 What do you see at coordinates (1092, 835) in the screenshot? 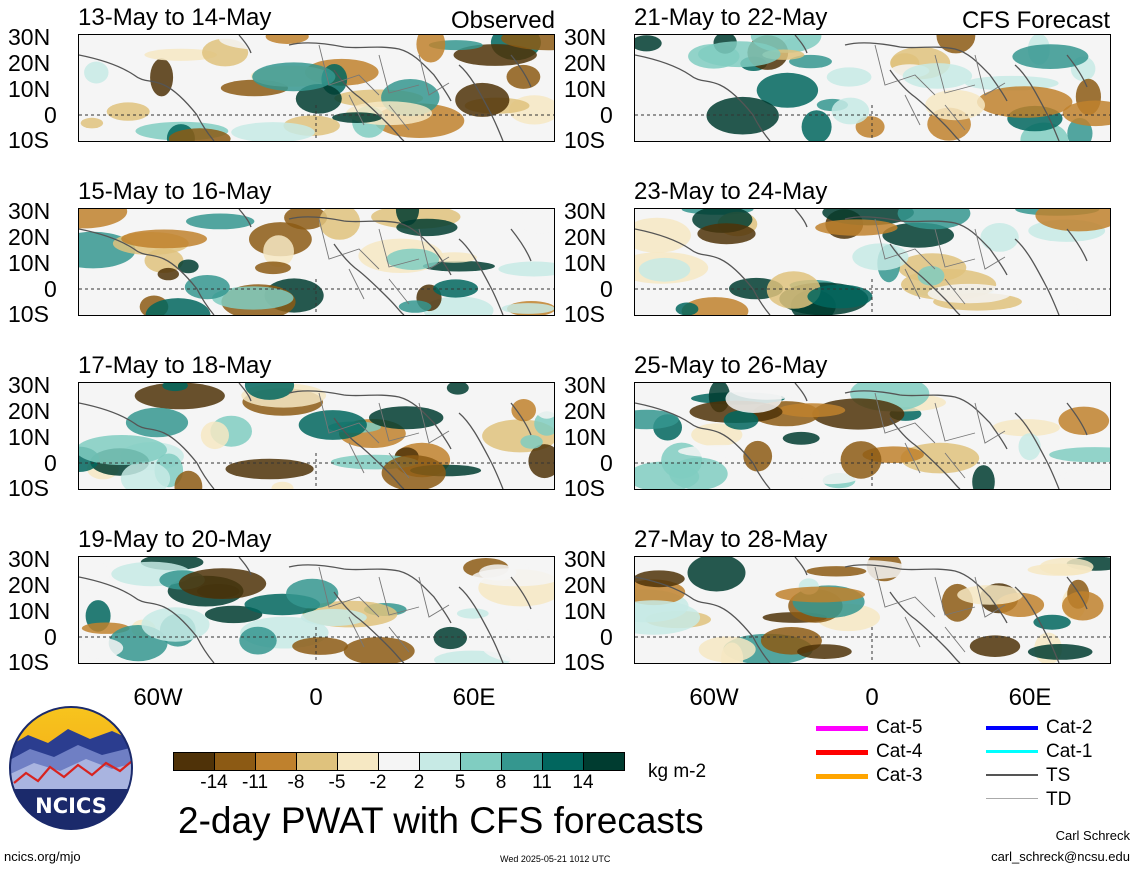
I see `author: Carl Schreck` at bounding box center [1092, 835].